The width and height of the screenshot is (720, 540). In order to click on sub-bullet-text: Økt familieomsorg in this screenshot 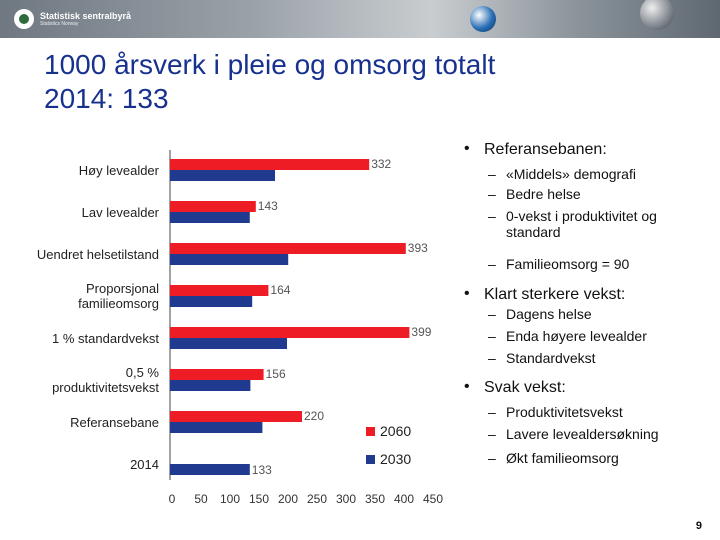, I will do `click(562, 458)`.